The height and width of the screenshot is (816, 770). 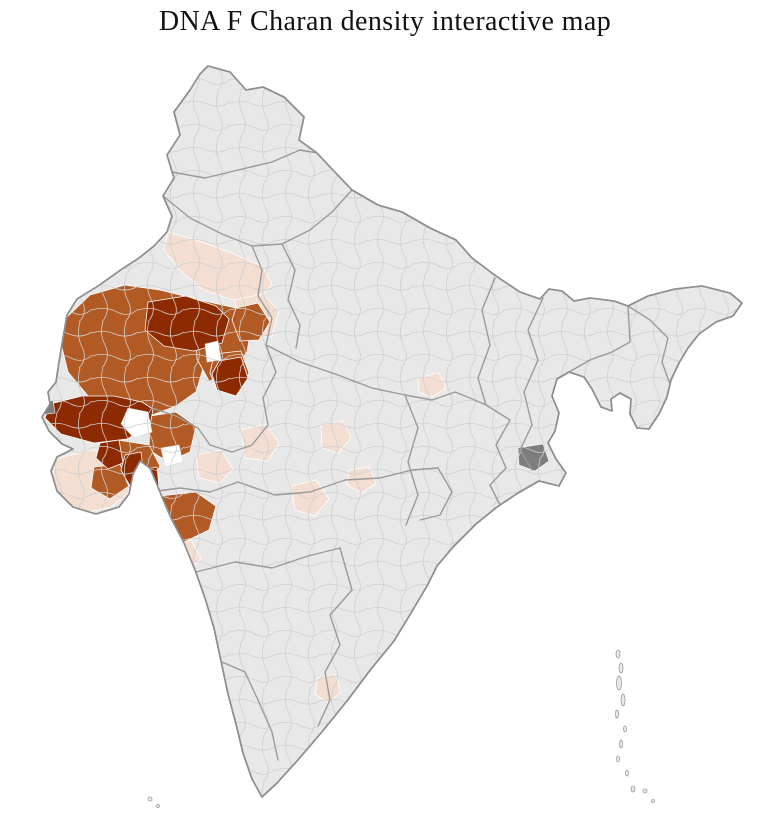 I want to click on page-title: DNA F Charan density interactive map, so click(x=385, y=21).